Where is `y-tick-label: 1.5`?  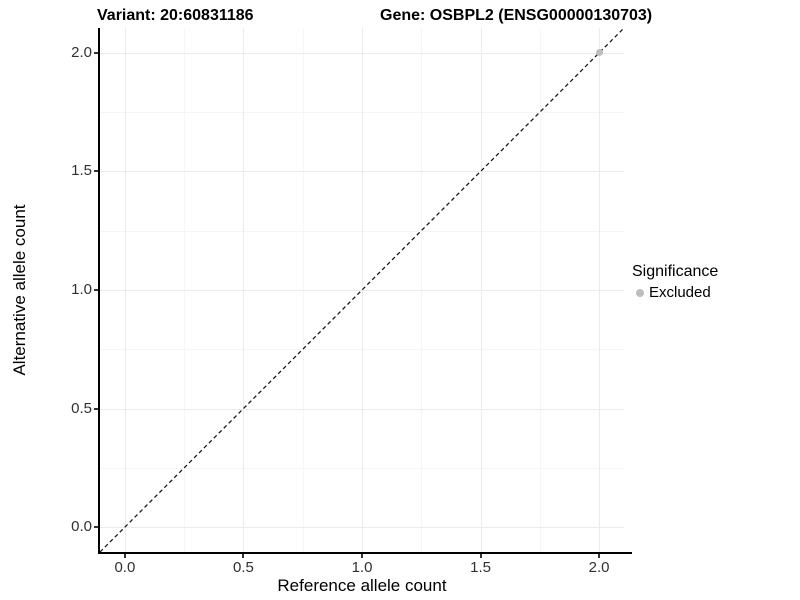 y-tick-label: 1.5 is located at coordinates (81, 171).